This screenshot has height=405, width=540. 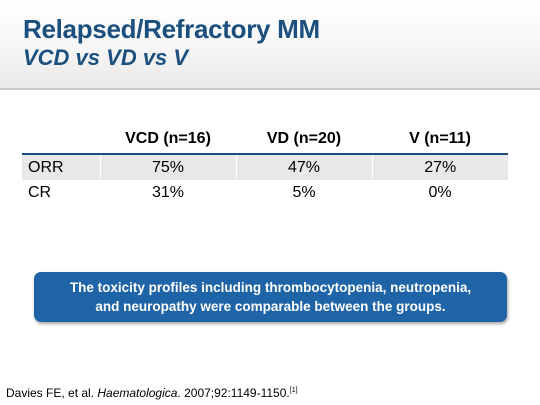 I want to click on column-header-vcd: VCD (n=16), so click(x=168, y=141).